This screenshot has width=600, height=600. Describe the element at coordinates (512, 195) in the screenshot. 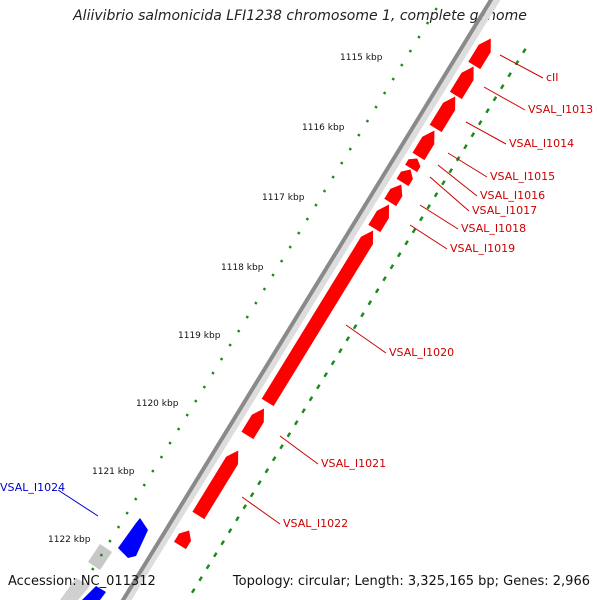

I see `gene-label-VSAL_I1016: VSAL_I1016` at that location.